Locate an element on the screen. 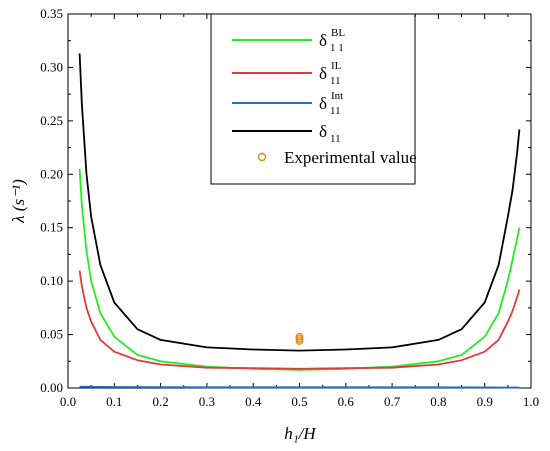 This screenshot has width=550, height=451. legend-label-0: δ is located at coordinates (323, 40).